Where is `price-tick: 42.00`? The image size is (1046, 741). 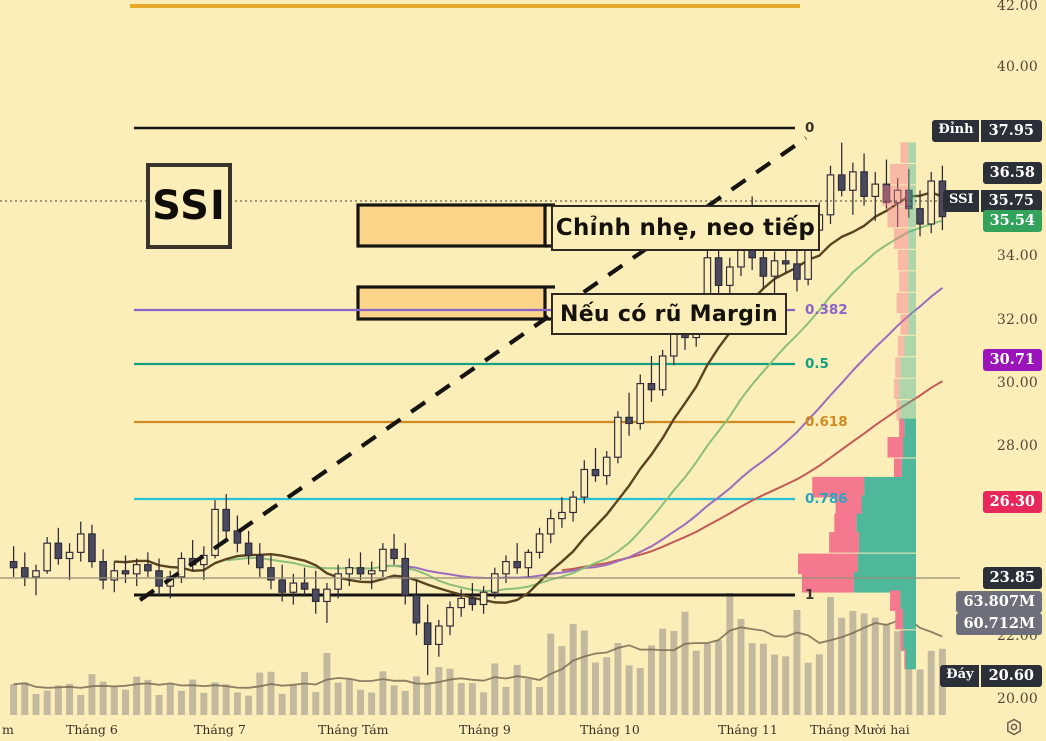 price-tick: 42.00 is located at coordinates (1017, 7).